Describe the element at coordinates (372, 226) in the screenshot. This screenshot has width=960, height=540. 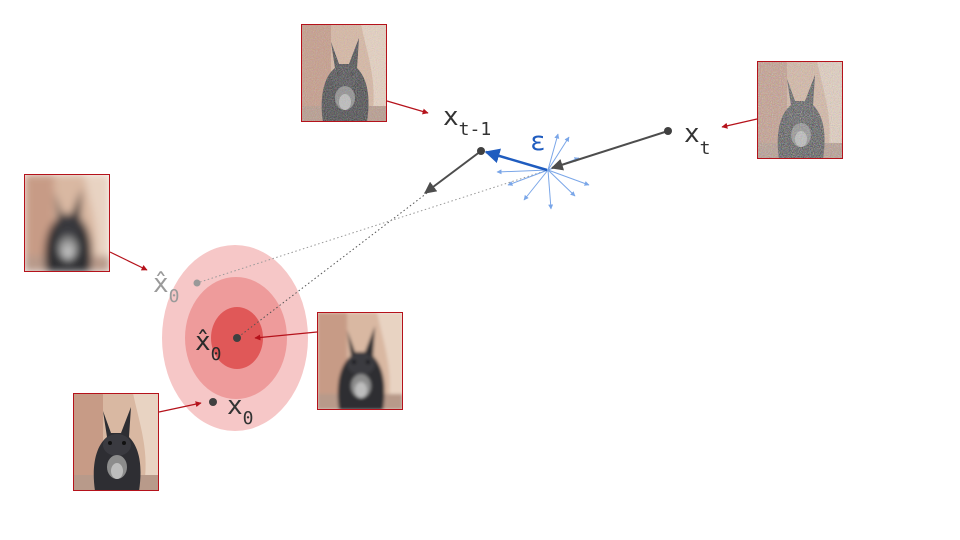
I see `dotted-line-eps-to-faint-x0hat` at that location.